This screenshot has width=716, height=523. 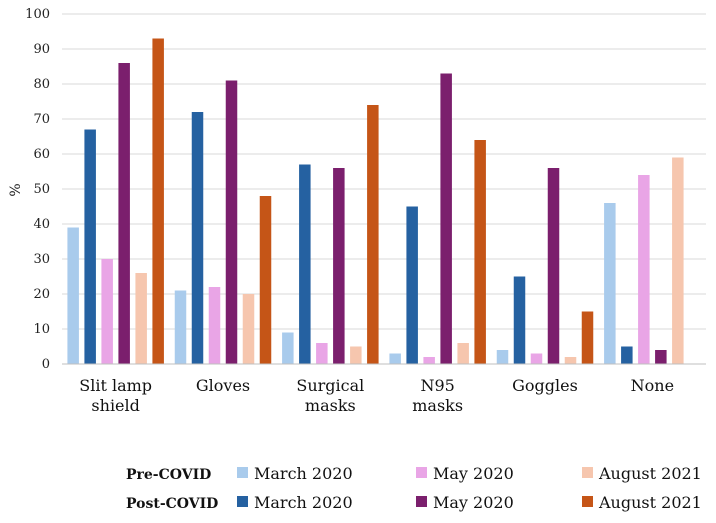 I want to click on y-tick-label: 0, so click(x=46, y=364).